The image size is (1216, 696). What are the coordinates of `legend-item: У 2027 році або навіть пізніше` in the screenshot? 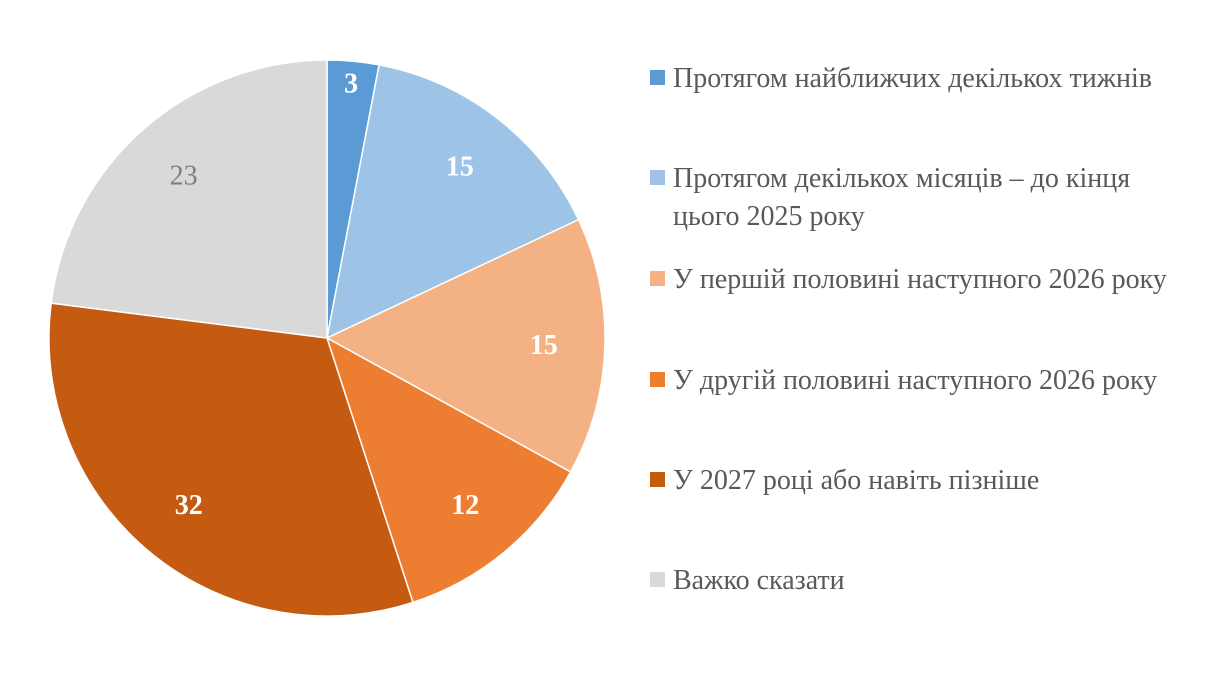 It's located at (911, 481).